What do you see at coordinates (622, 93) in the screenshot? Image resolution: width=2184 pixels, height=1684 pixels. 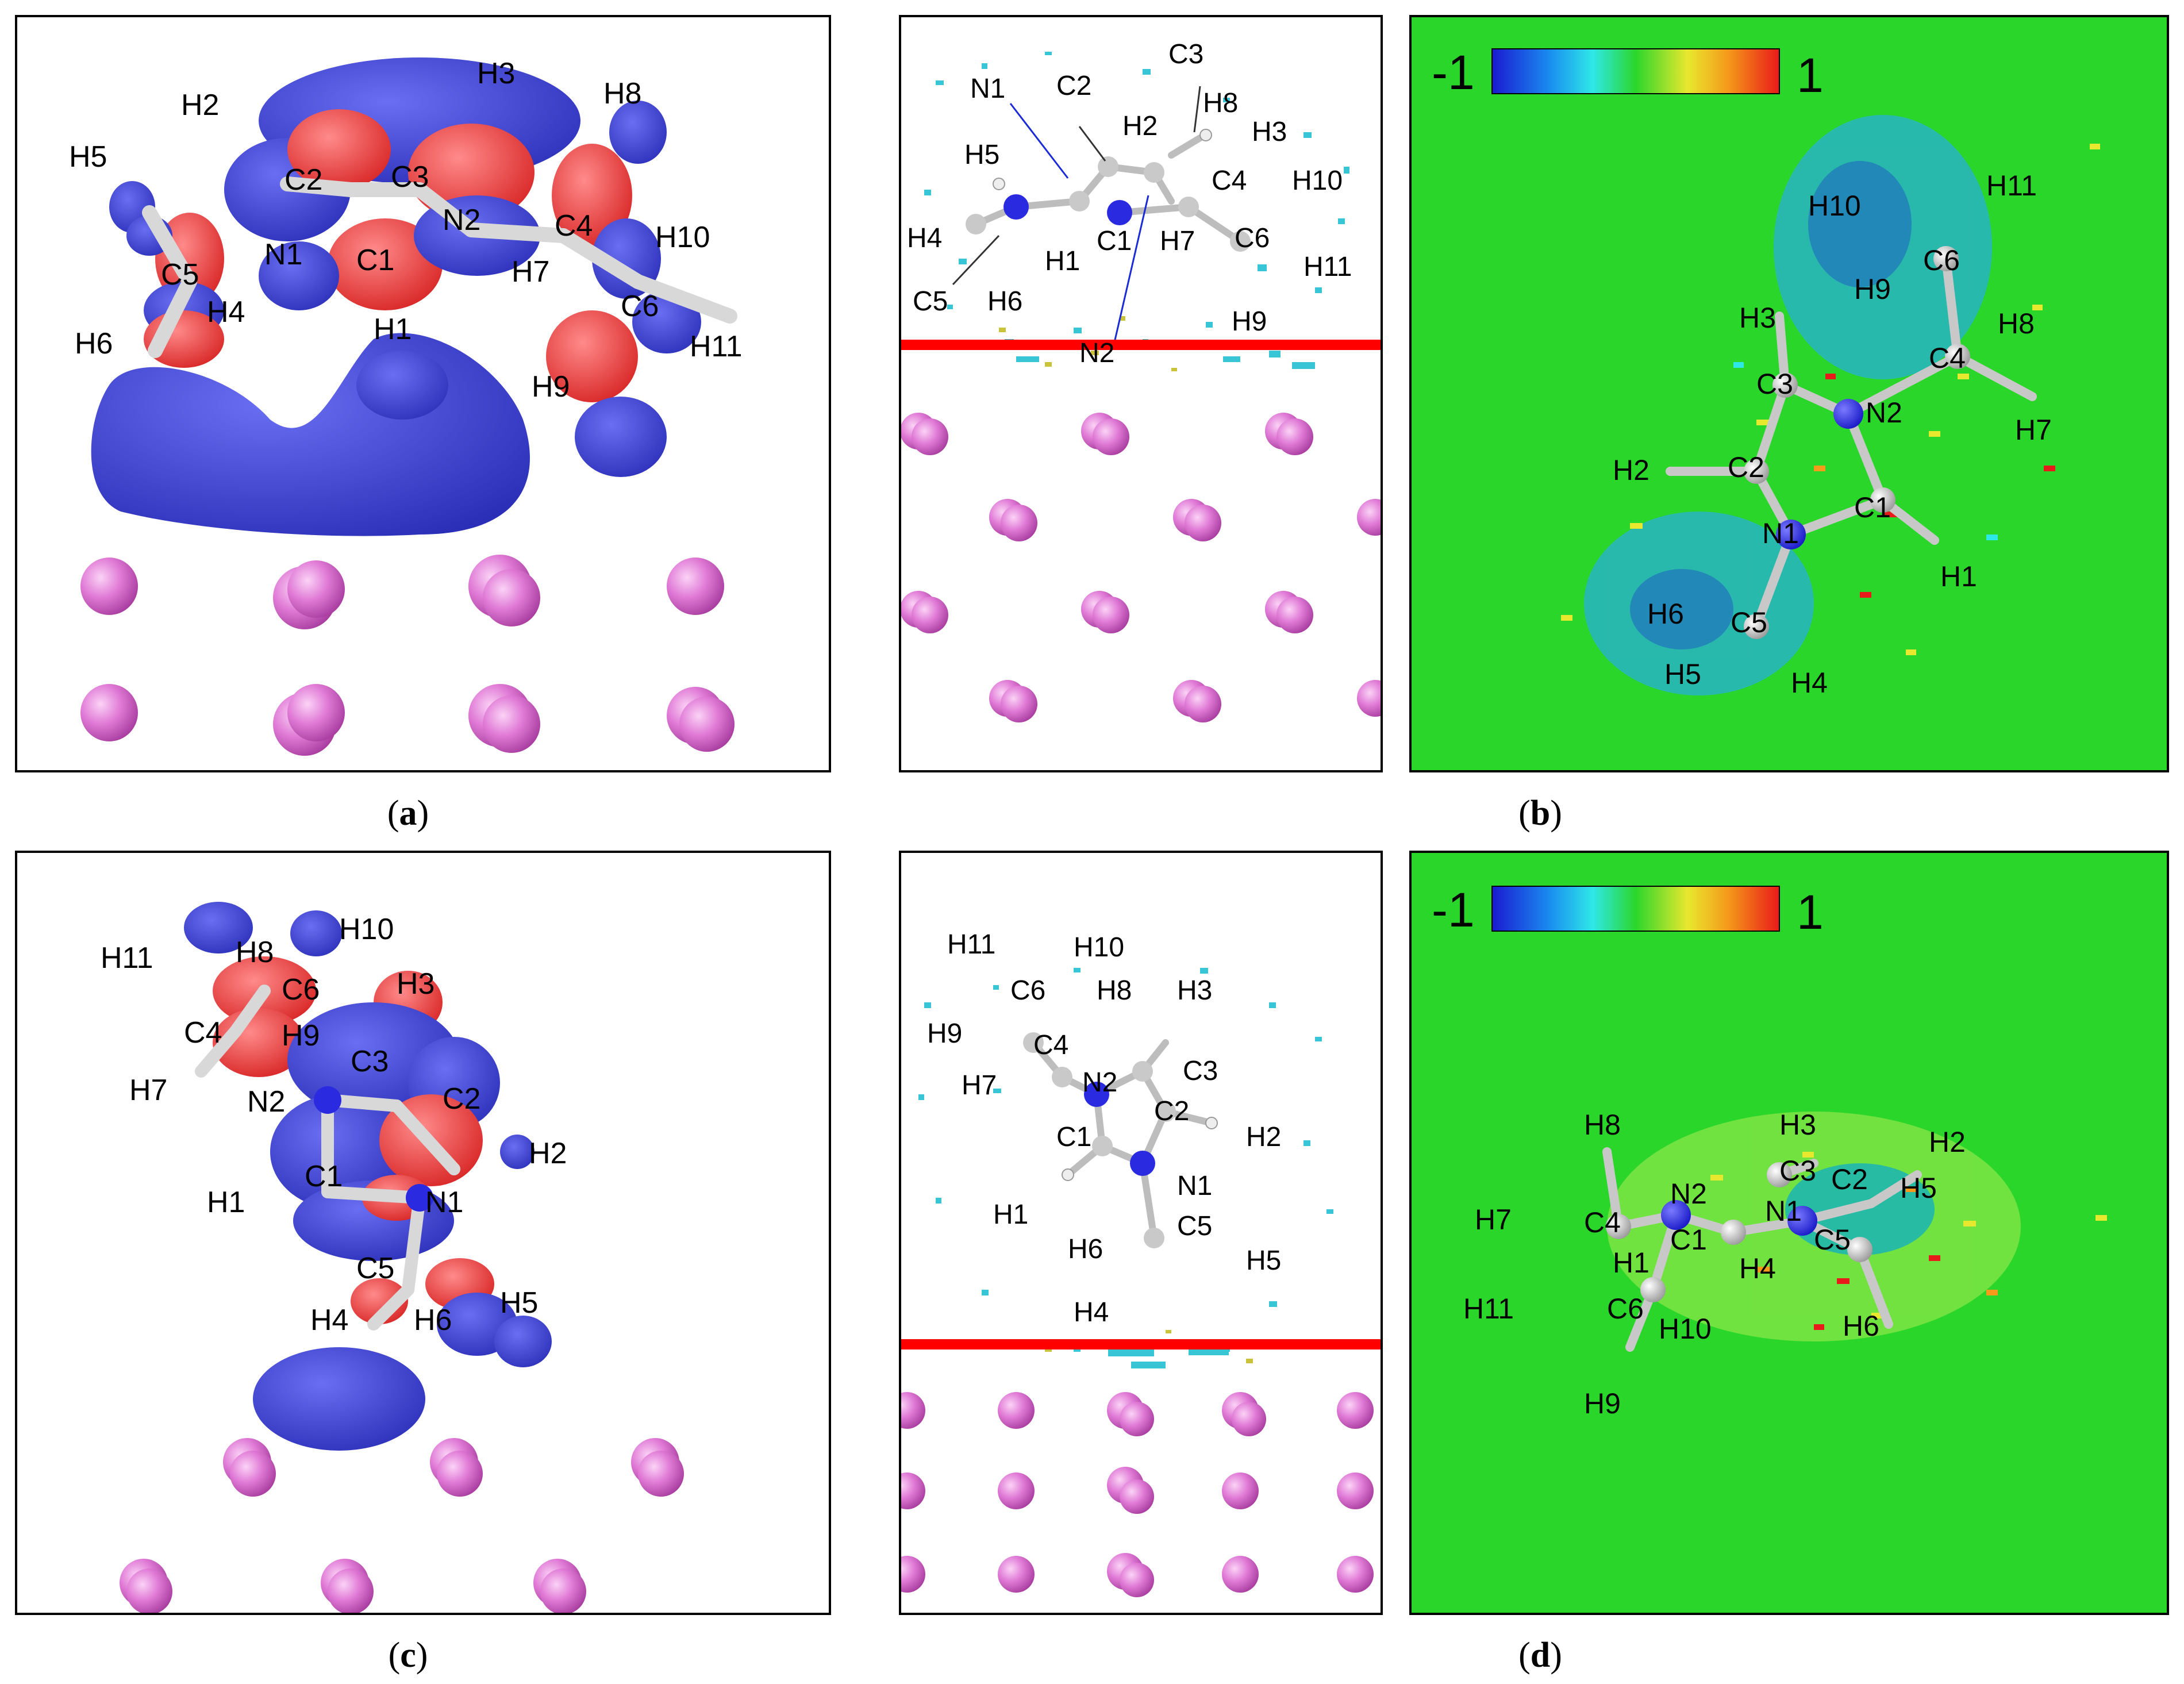 I see `atom-label: H8` at bounding box center [622, 93].